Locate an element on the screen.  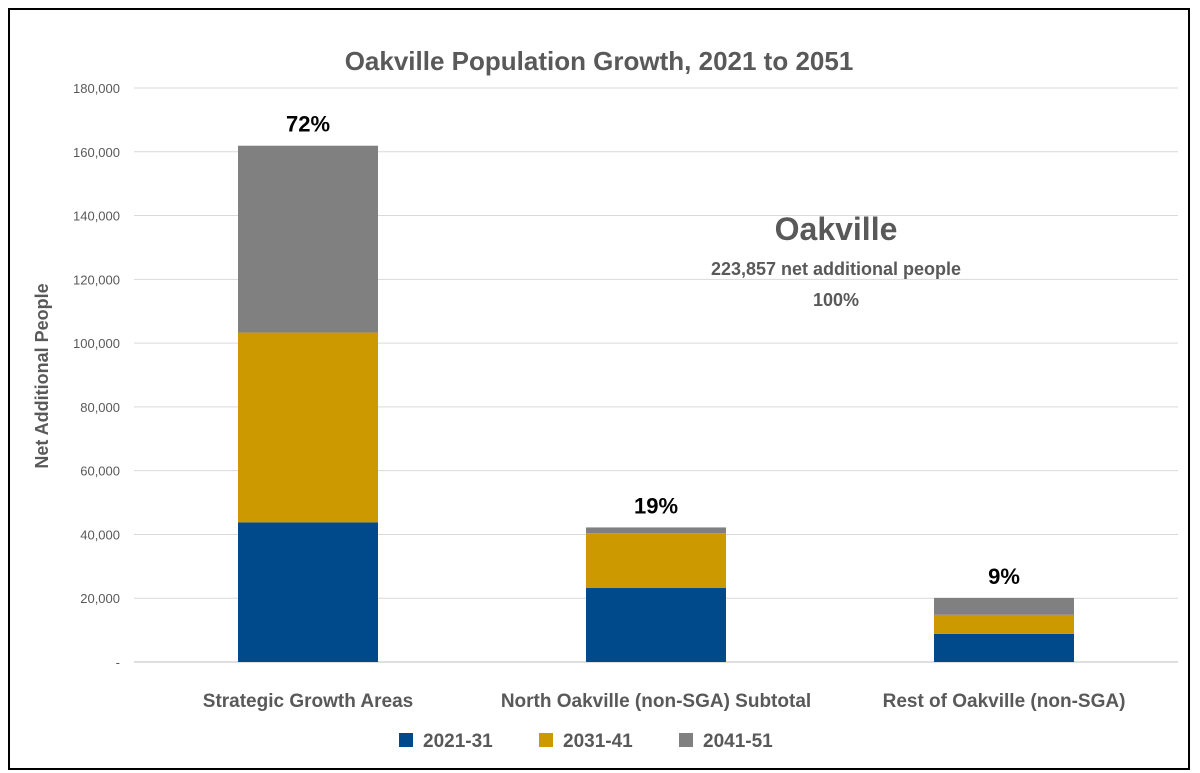
y-tick-label: 160,000 is located at coordinates (96, 152).